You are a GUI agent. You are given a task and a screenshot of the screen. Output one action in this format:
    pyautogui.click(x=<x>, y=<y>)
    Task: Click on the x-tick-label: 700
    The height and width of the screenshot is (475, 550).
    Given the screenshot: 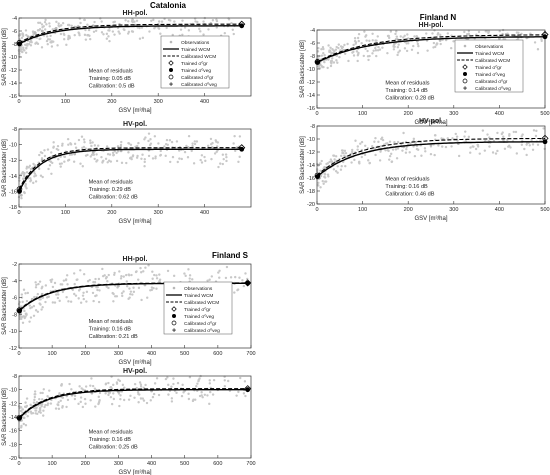 What is the action you would take?
    pyautogui.click(x=250, y=354)
    